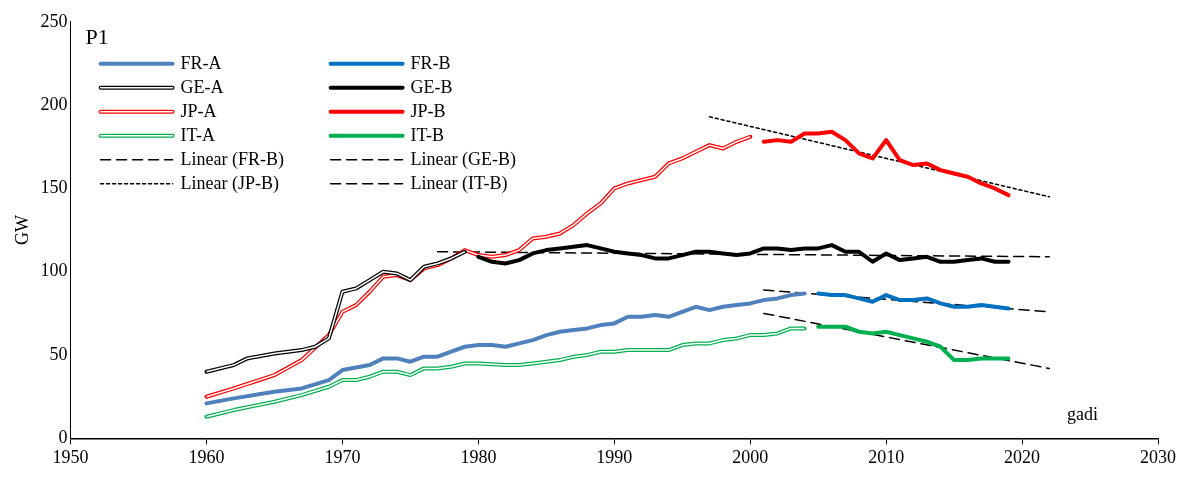  Describe the element at coordinates (427, 134) in the screenshot. I see `legend-label: IT-B` at that location.